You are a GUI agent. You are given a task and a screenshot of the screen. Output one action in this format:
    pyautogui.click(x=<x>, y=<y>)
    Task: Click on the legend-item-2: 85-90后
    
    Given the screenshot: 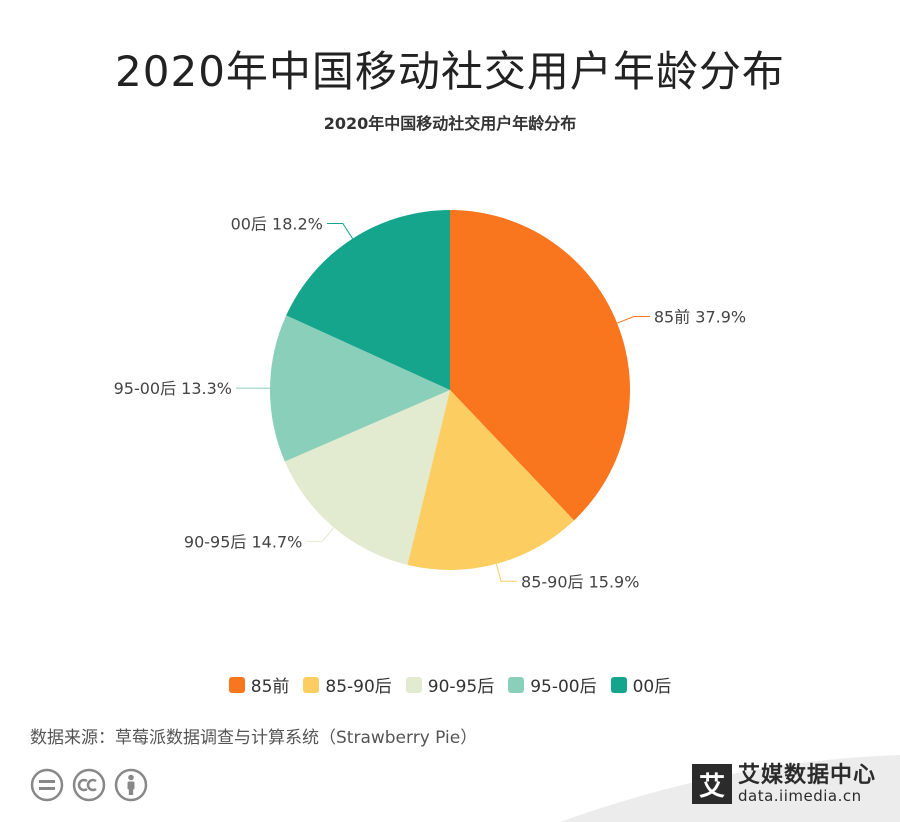 What is the action you would take?
    pyautogui.click(x=347, y=684)
    